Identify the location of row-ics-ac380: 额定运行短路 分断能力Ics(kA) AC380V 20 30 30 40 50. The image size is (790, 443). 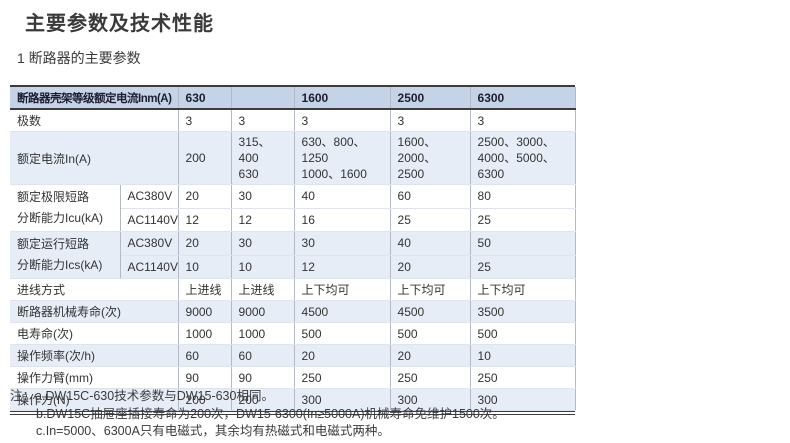
(293, 255).